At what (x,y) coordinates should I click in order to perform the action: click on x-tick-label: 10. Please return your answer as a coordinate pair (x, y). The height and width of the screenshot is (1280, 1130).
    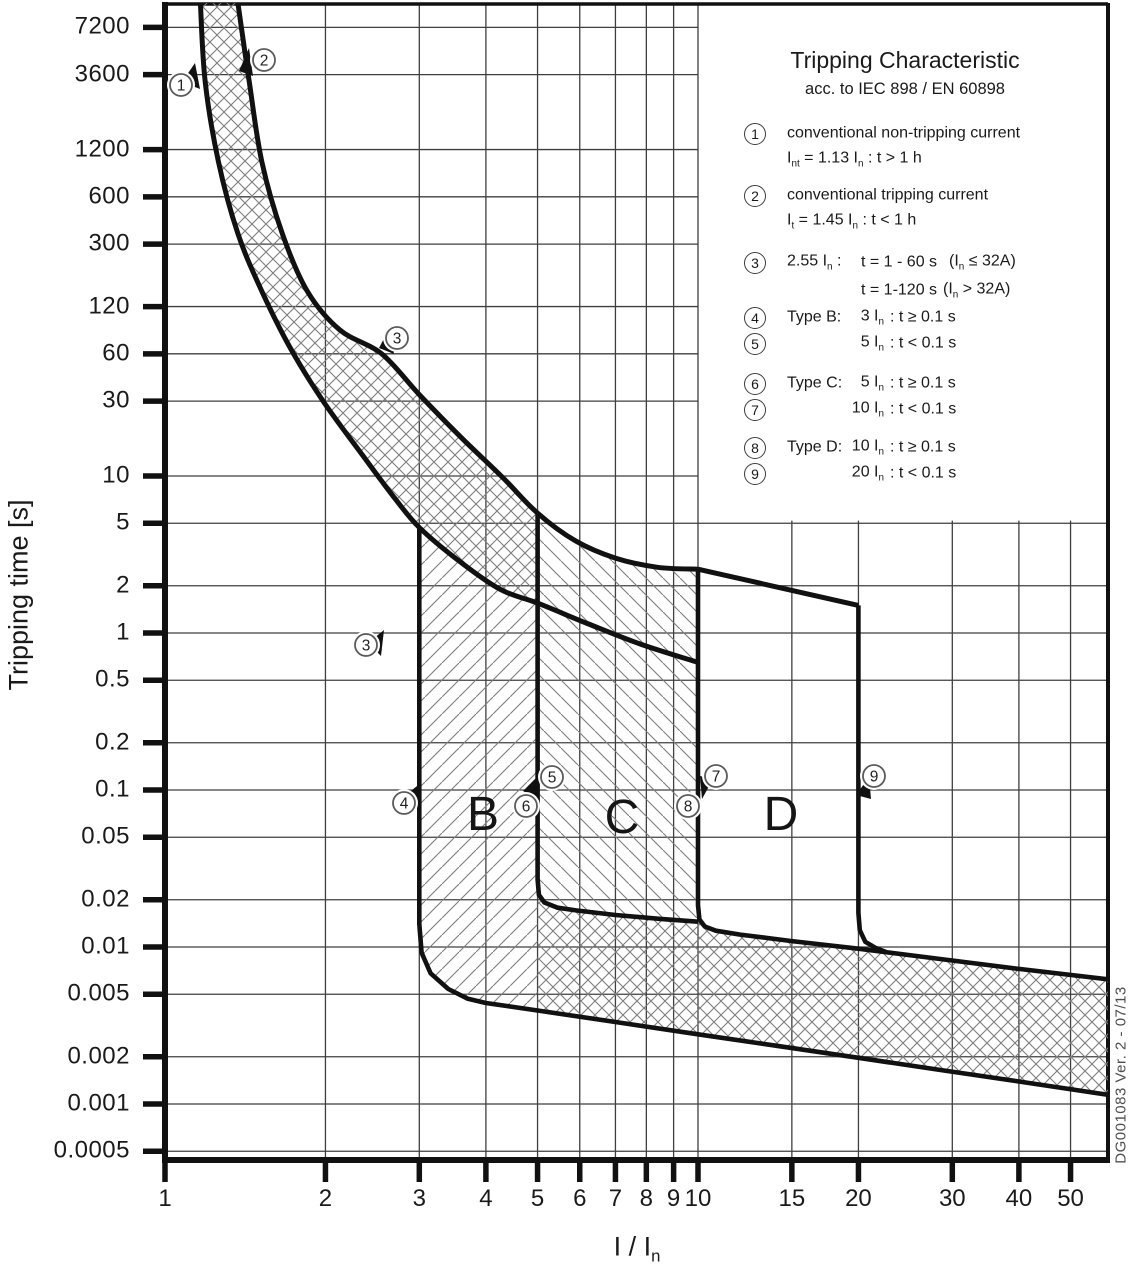
    Looking at the image, I should click on (698, 1198).